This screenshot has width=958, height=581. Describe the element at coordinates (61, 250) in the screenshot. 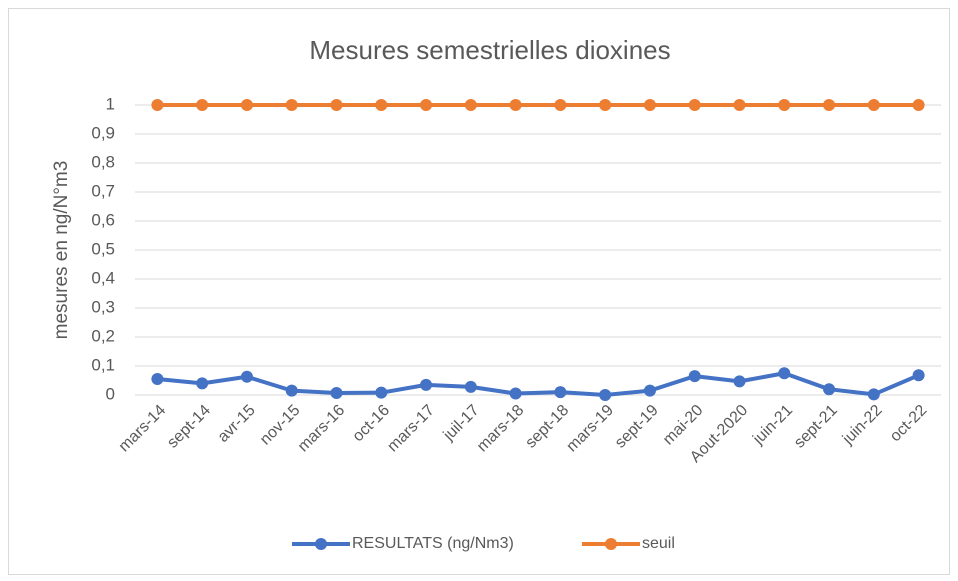

I see `y-axis-label: mesures en ng/N°m3` at that location.